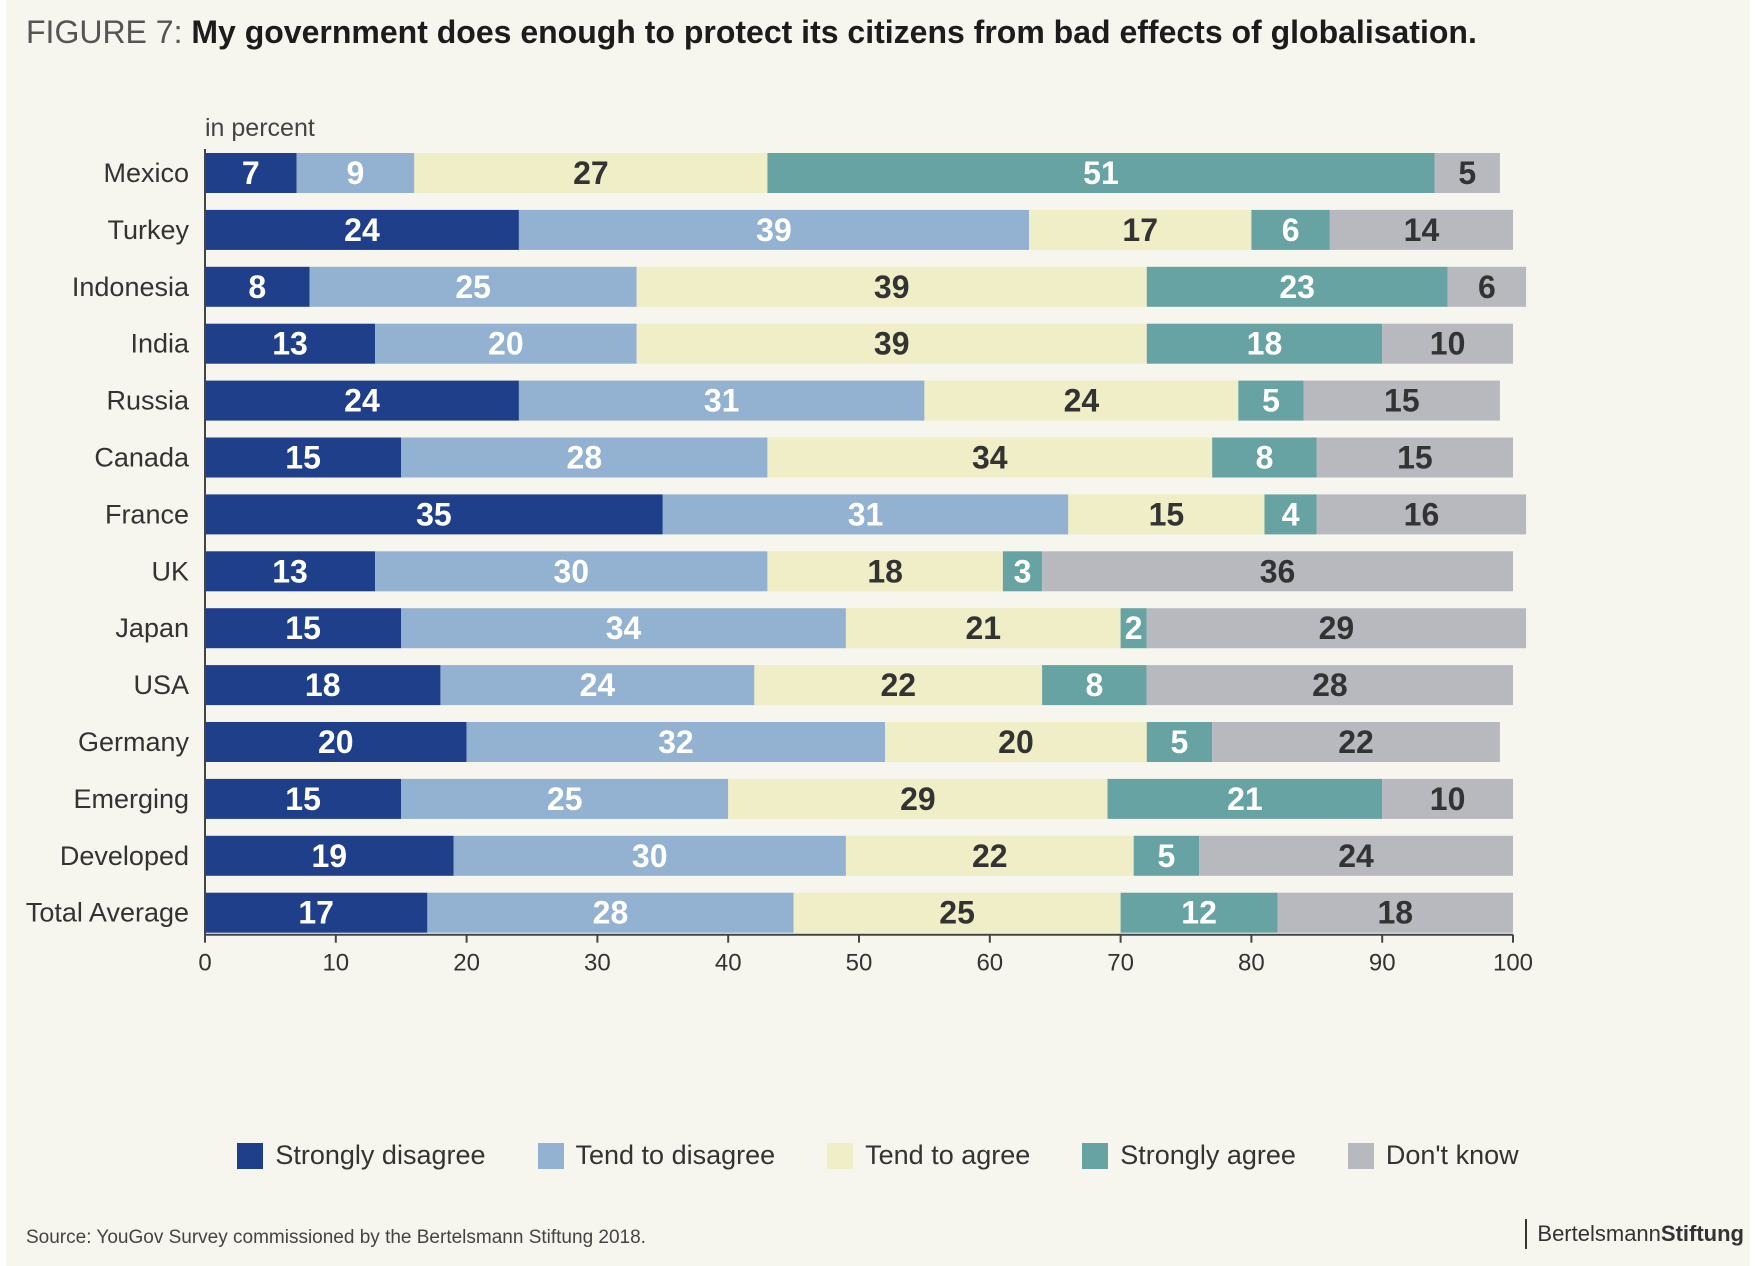  I want to click on legend-label-strongly-disagree: Strongly disagree, so click(380, 1155).